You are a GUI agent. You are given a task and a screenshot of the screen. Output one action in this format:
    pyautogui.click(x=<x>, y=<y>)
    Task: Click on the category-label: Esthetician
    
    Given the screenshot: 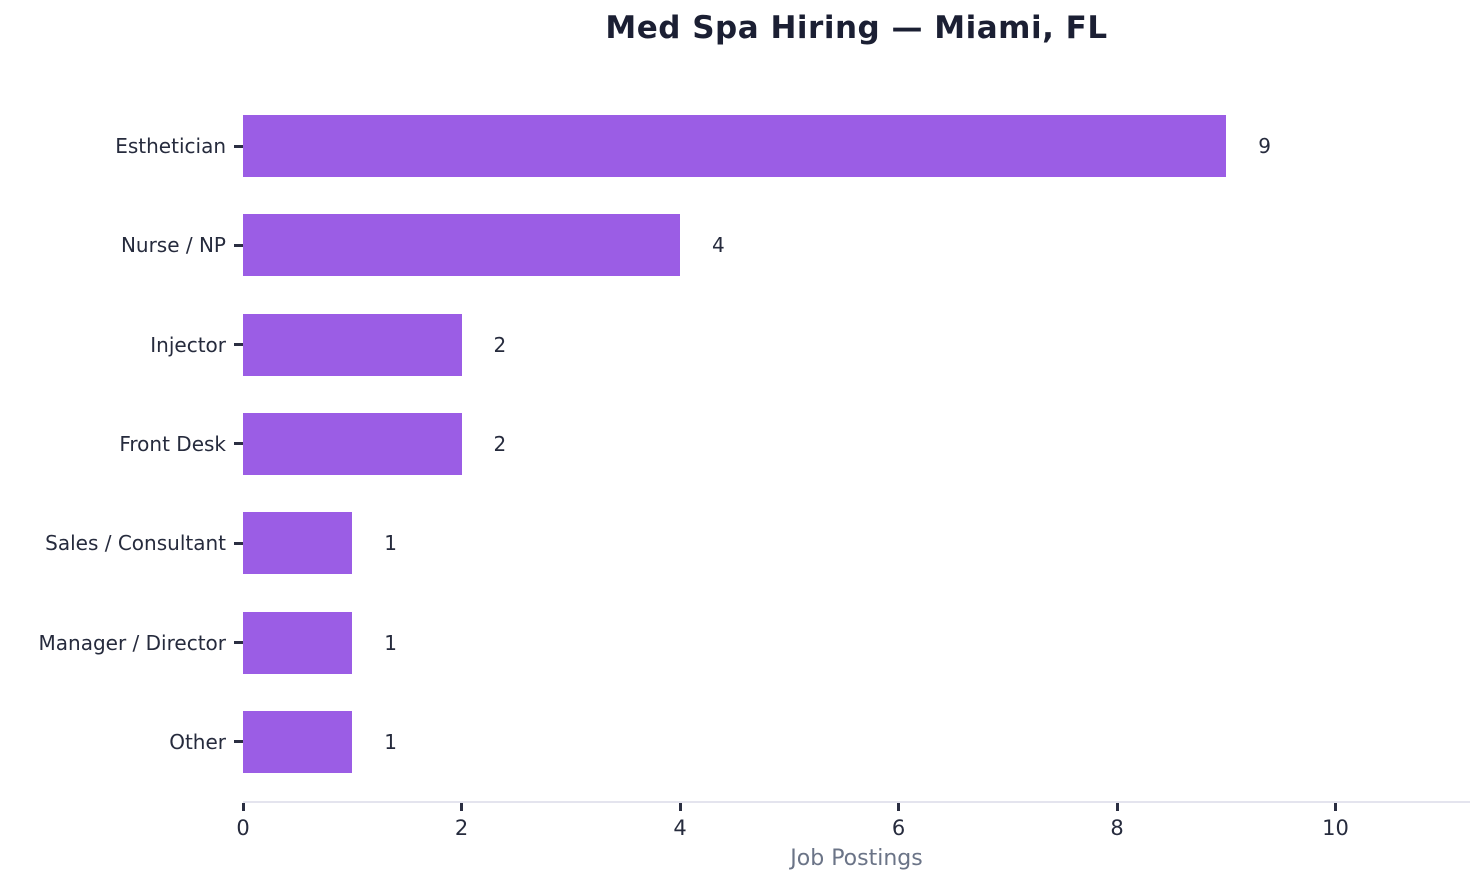 What is the action you would take?
    pyautogui.click(x=170, y=146)
    